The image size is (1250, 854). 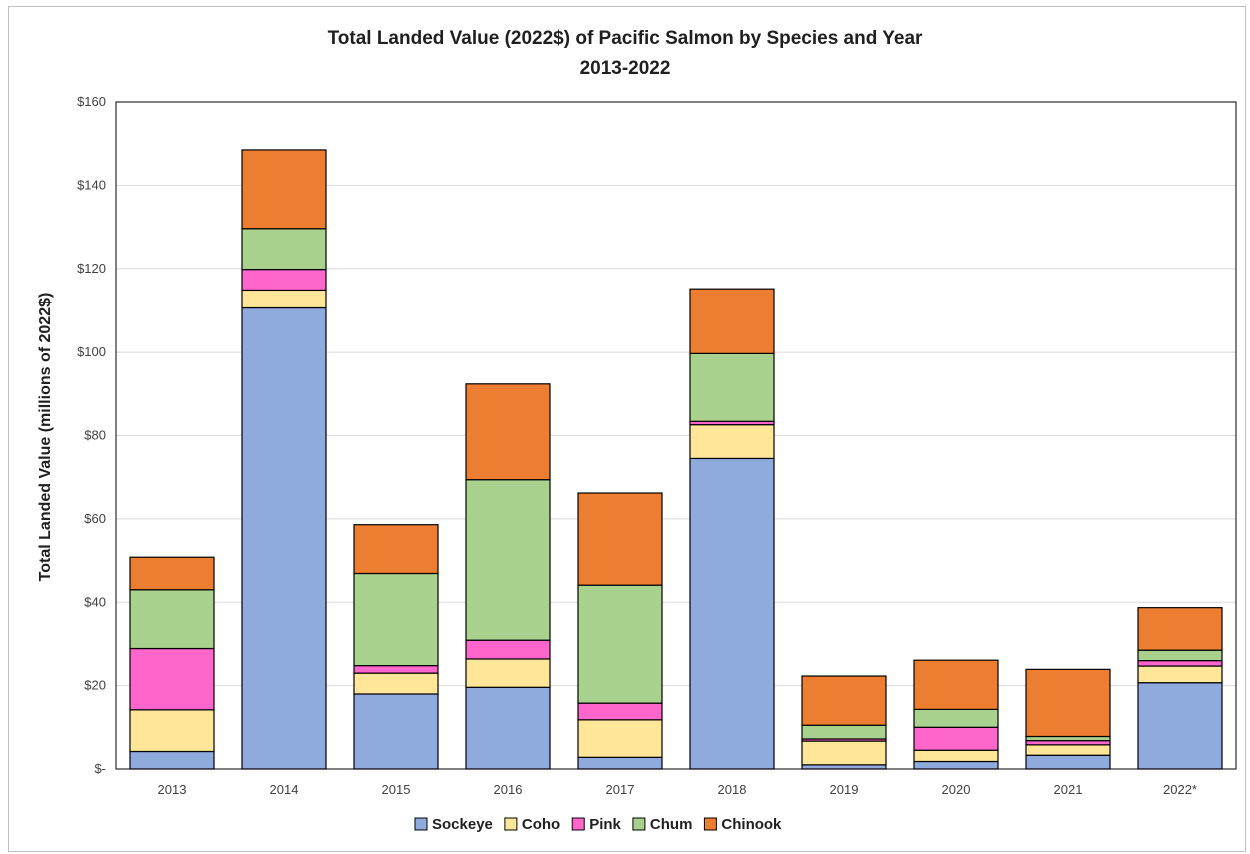 What do you see at coordinates (91, 101) in the screenshot?
I see `y-tick-label: $160` at bounding box center [91, 101].